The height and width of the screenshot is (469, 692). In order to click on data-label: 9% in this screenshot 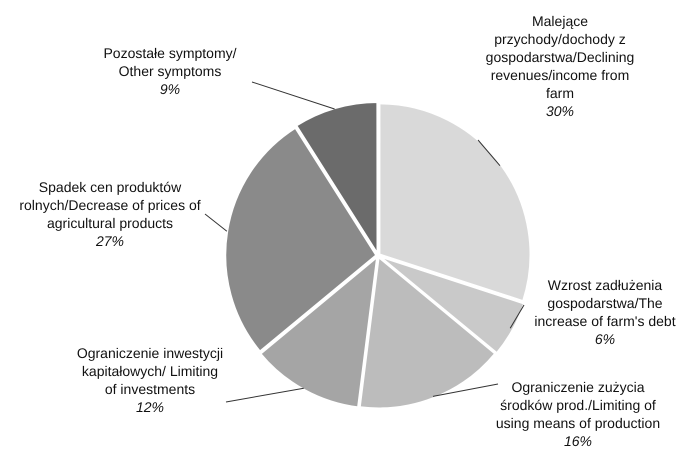, I will do `click(170, 89)`.